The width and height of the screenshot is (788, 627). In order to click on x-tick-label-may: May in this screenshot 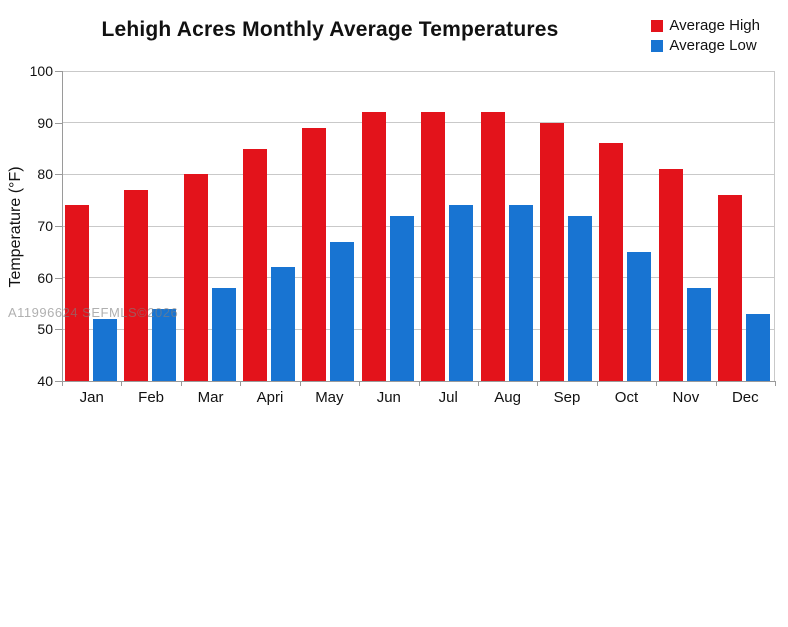, I will do `click(329, 397)`.